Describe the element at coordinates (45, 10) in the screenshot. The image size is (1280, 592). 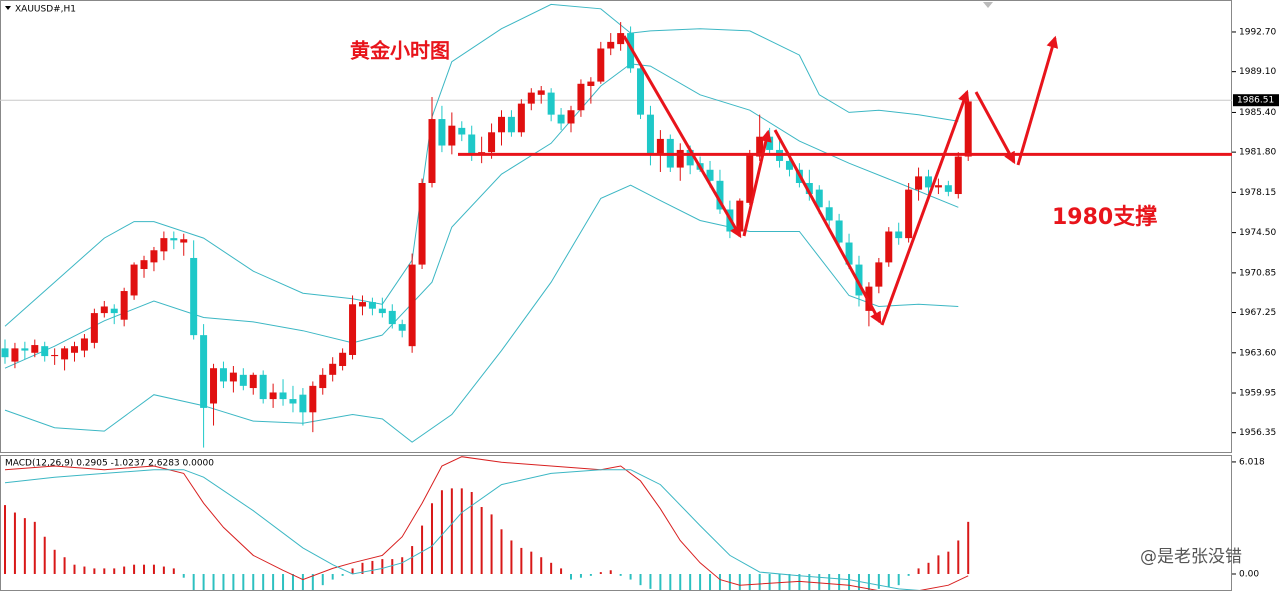
I see `symbol-label: XAUUSD#,H1` at that location.